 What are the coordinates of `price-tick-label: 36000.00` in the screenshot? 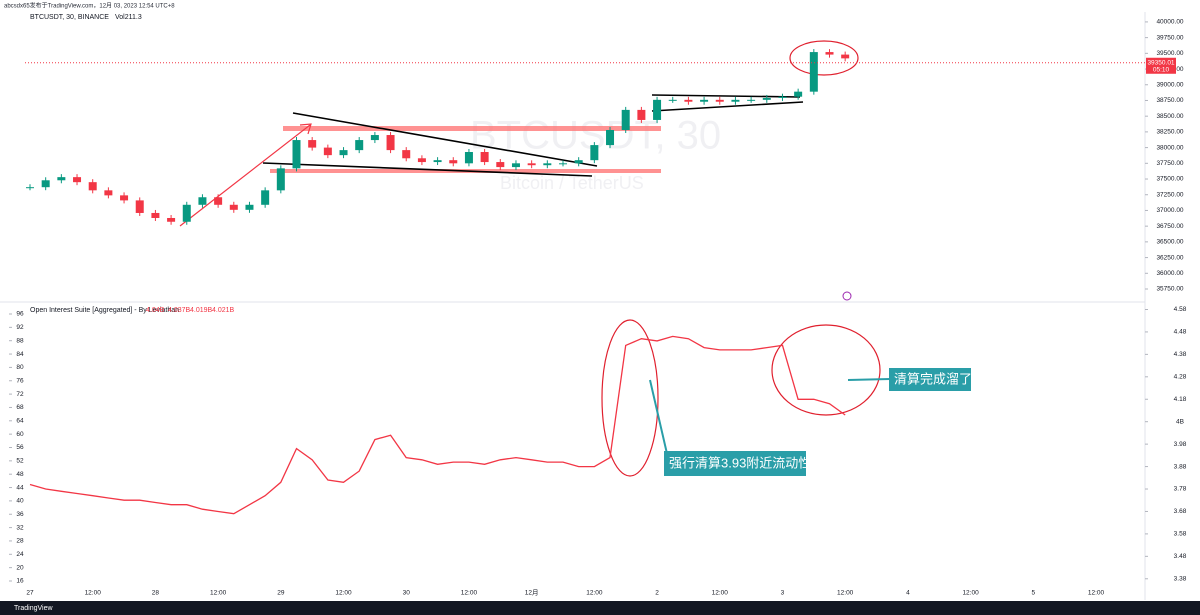 It's located at (1169, 273).